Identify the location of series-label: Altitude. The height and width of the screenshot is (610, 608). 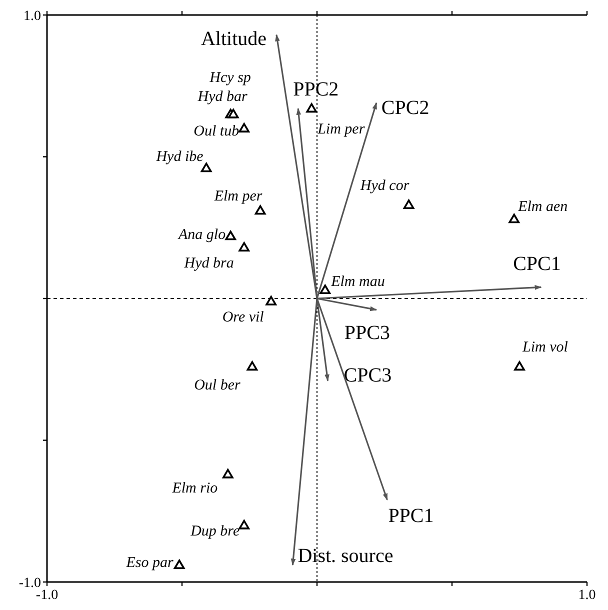
(233, 39).